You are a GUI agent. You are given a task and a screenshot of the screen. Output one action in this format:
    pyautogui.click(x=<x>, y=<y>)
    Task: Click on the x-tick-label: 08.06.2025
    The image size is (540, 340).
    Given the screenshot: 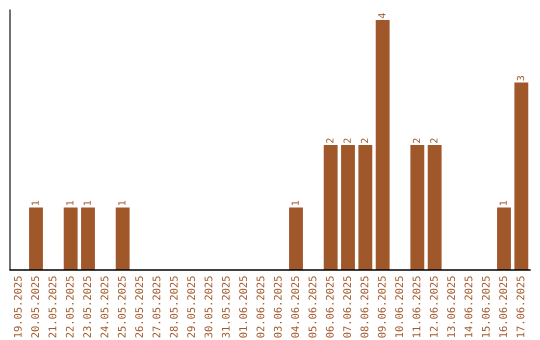 What is the action you would take?
    pyautogui.click(x=364, y=307)
    